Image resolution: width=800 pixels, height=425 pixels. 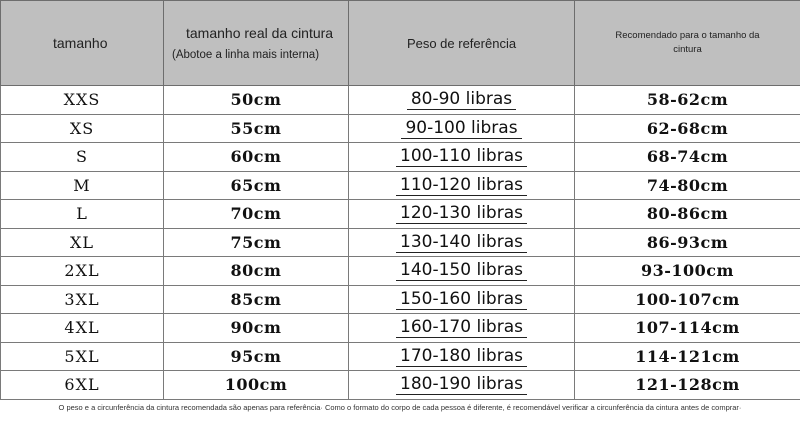 I want to click on recommended-cell: 74-80cm, so click(x=687, y=185).